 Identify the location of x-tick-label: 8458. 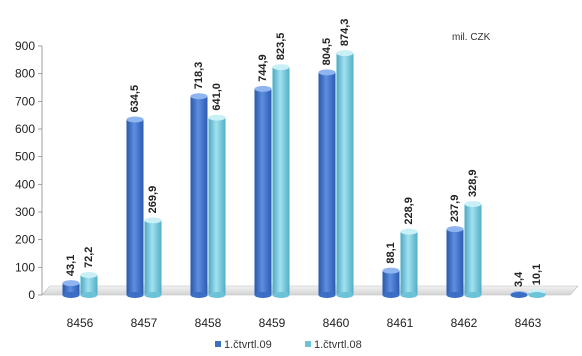
(208, 323).